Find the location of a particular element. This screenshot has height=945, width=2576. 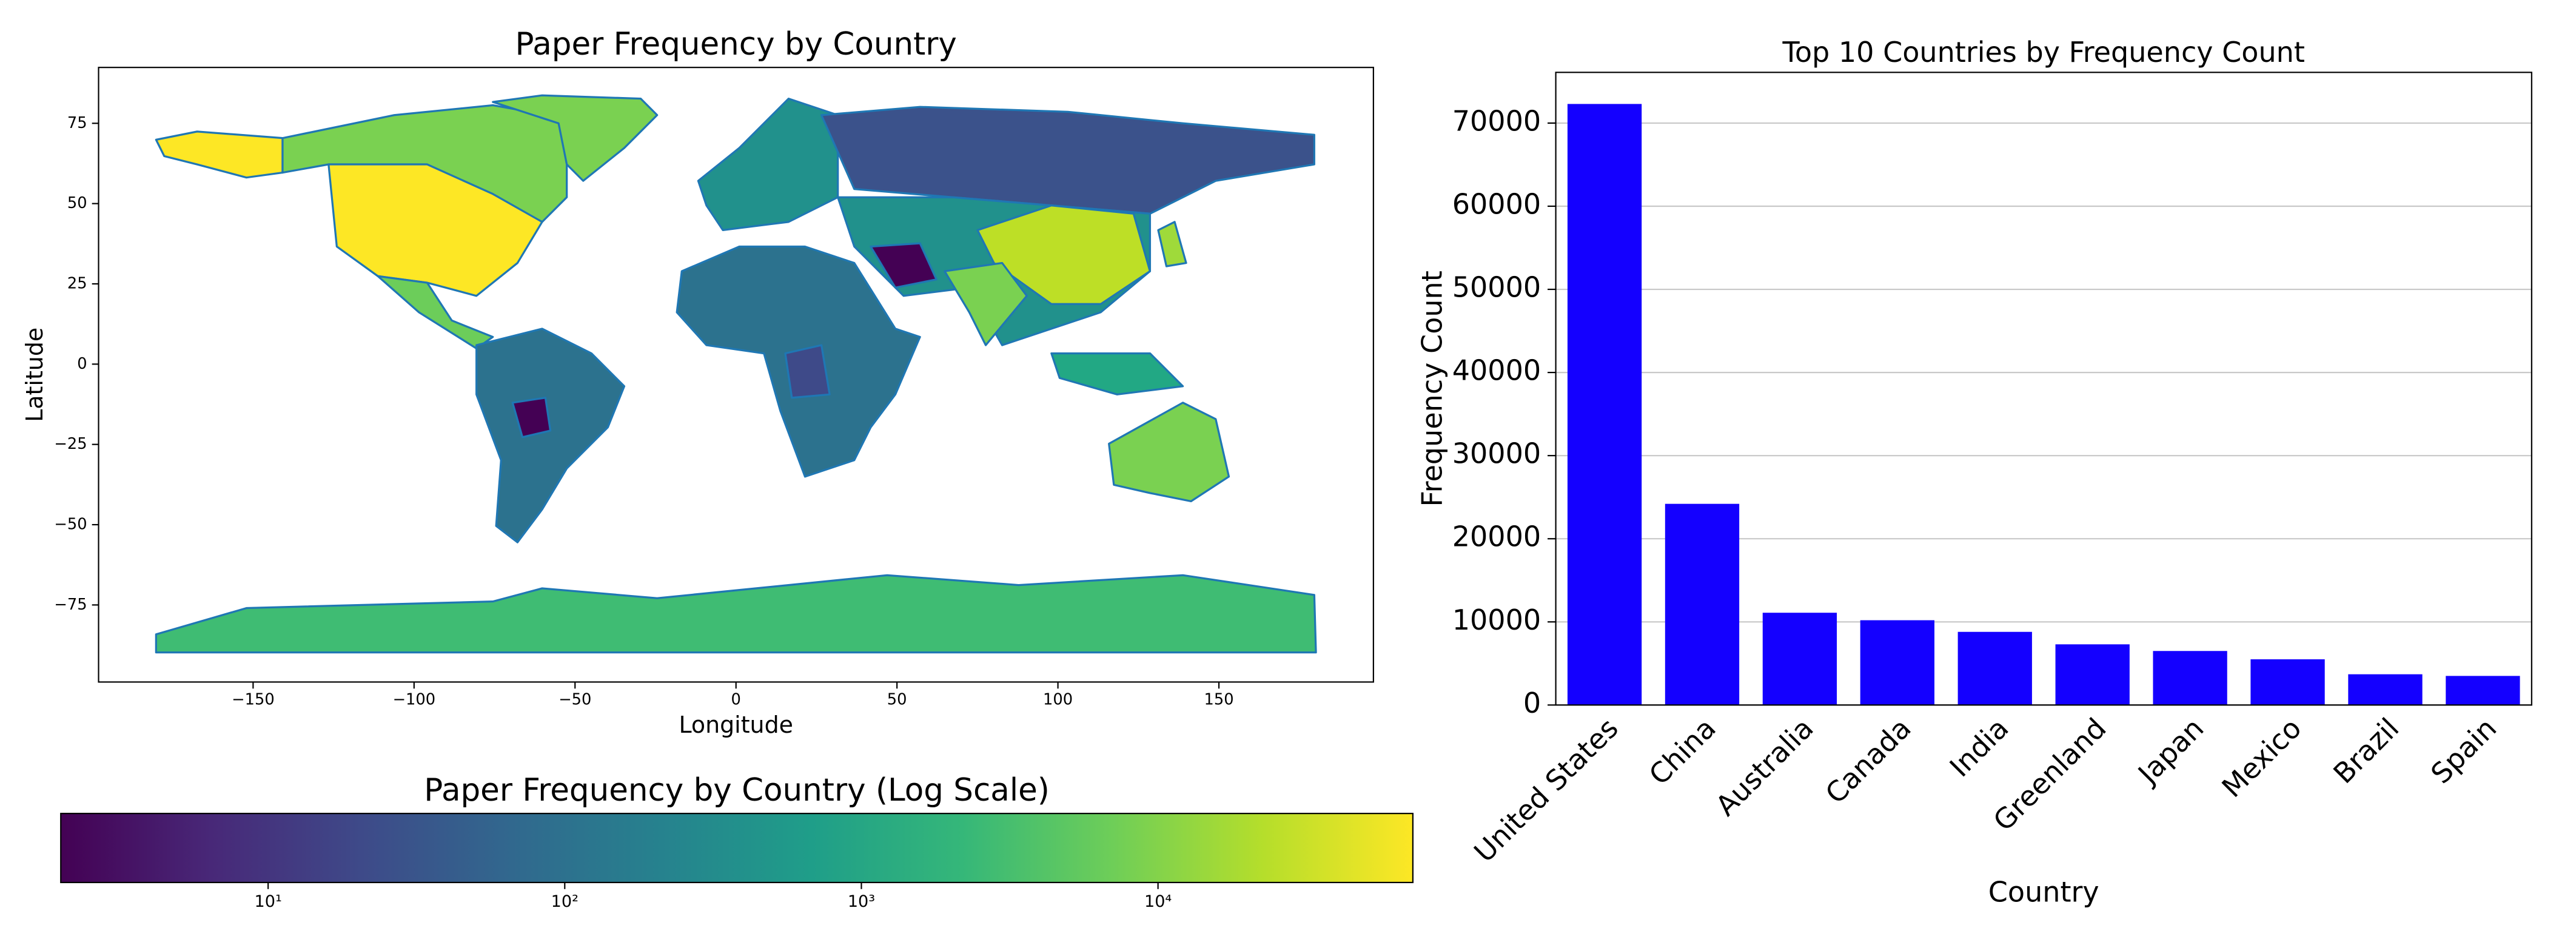

mexico is located at coordinates (436, 312).